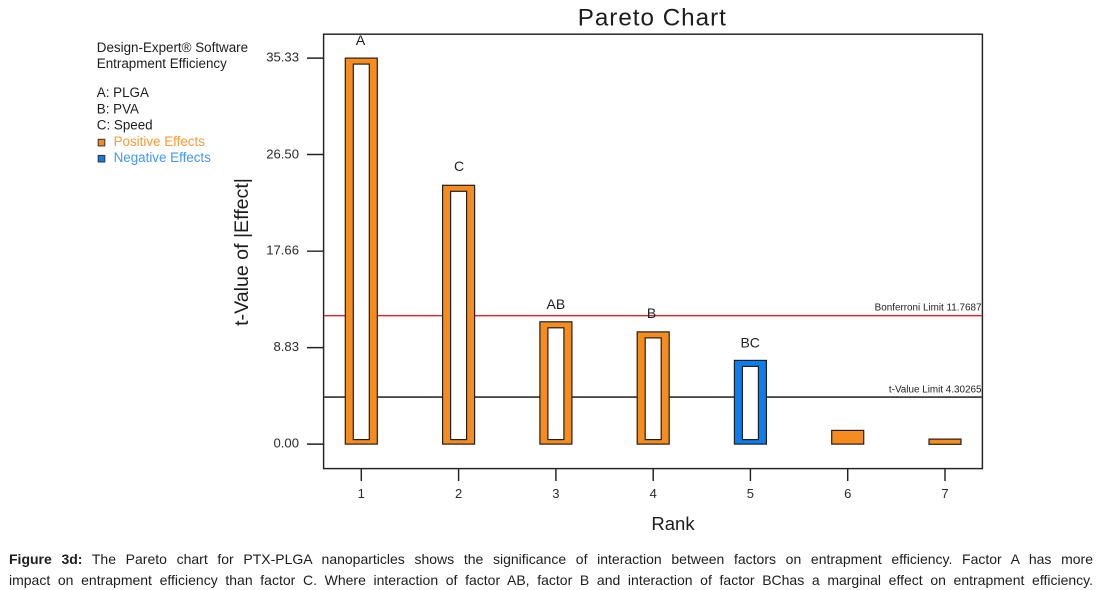  I want to click on svg-text: A, so click(361, 40).